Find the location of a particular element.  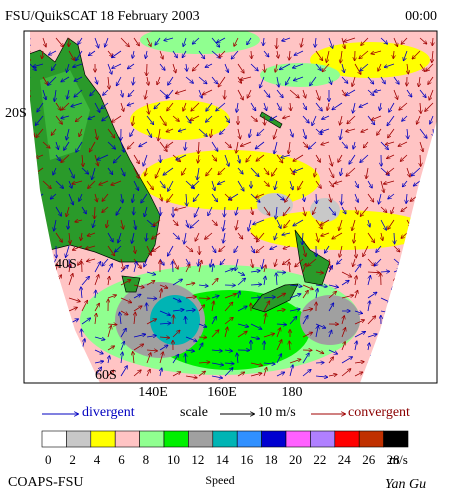

colorbar-box is located at coordinates (274, 439).